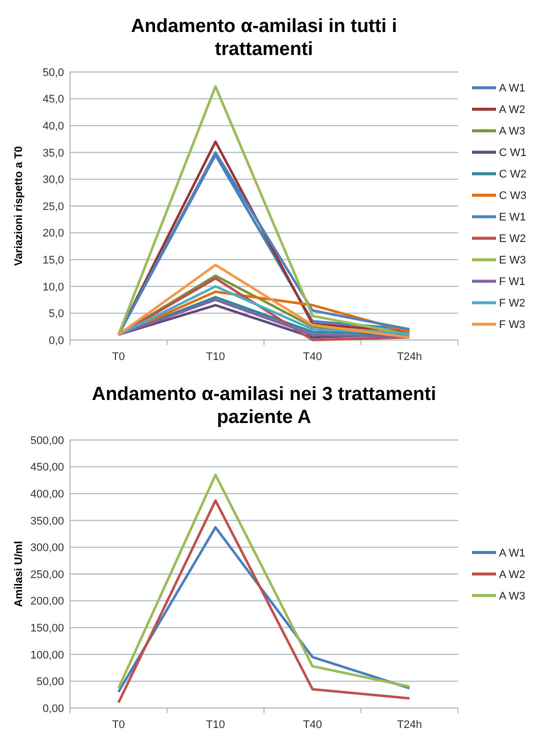 The height and width of the screenshot is (751, 546). I want to click on y-tick-label: 500,00, so click(47, 440).